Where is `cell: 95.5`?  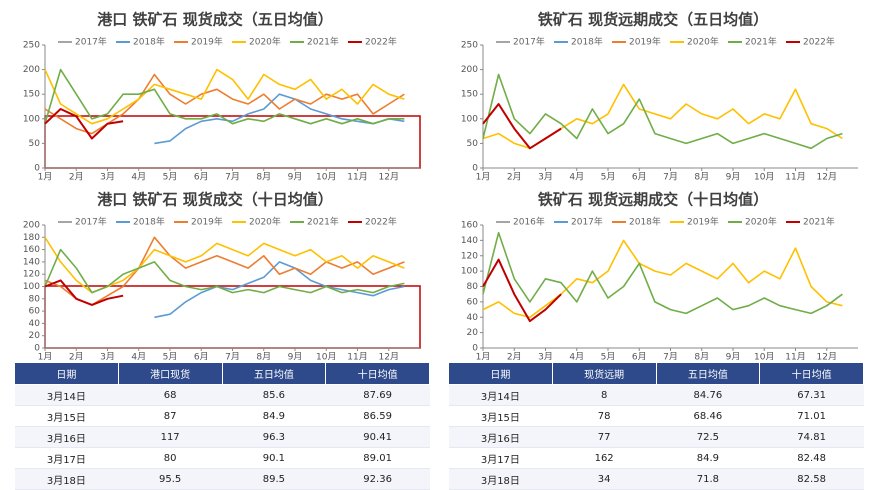 cell: 95.5 is located at coordinates (170, 479).